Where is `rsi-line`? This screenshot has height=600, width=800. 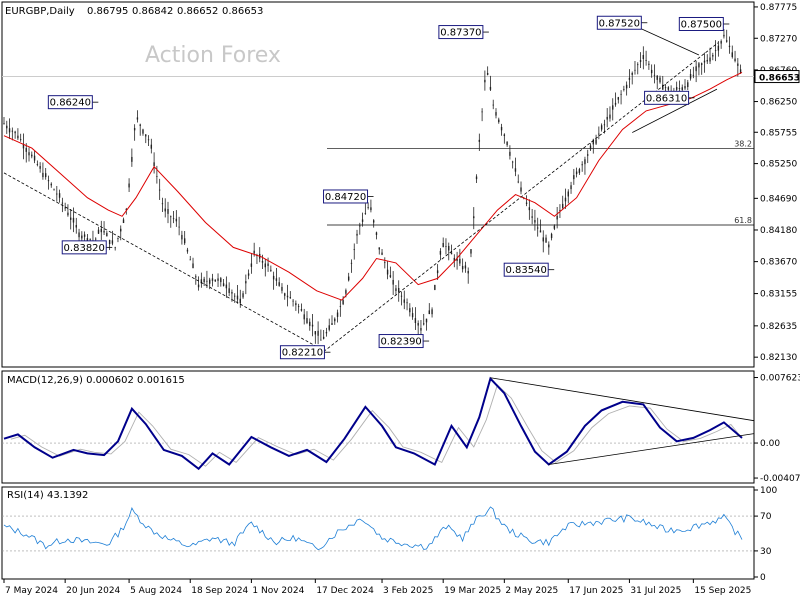 rsi-line is located at coordinates (373, 528).